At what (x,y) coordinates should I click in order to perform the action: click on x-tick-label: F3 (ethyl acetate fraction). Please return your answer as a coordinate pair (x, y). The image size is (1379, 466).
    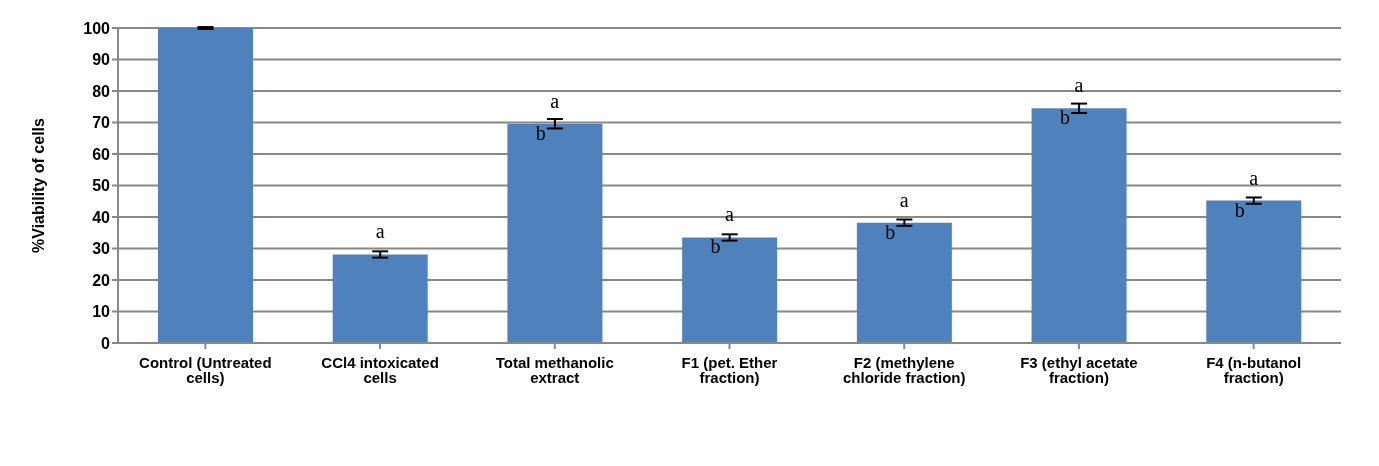
    Looking at the image, I should click on (1079, 369).